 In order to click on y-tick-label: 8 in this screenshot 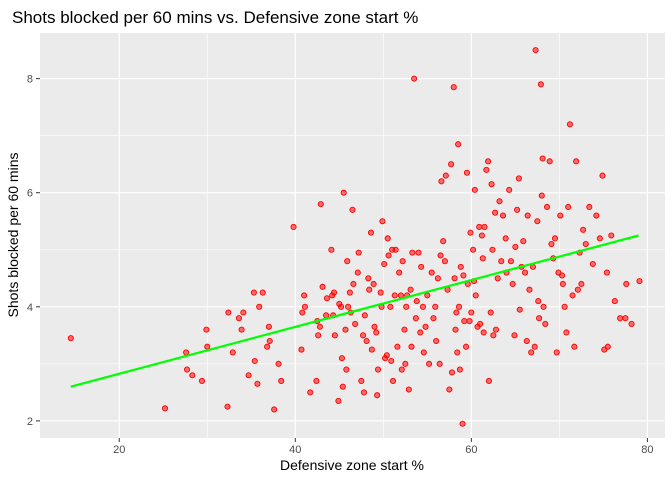, I will do `click(30, 80)`.